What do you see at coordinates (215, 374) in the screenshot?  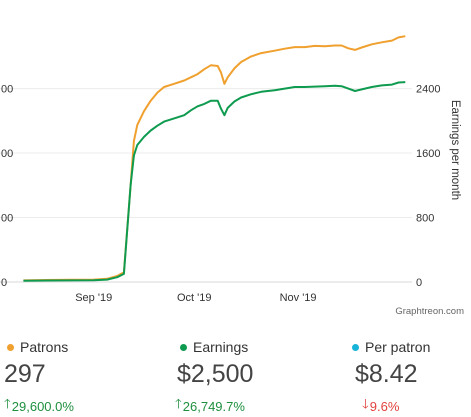 I see `earnings-value: $2,500` at bounding box center [215, 374].